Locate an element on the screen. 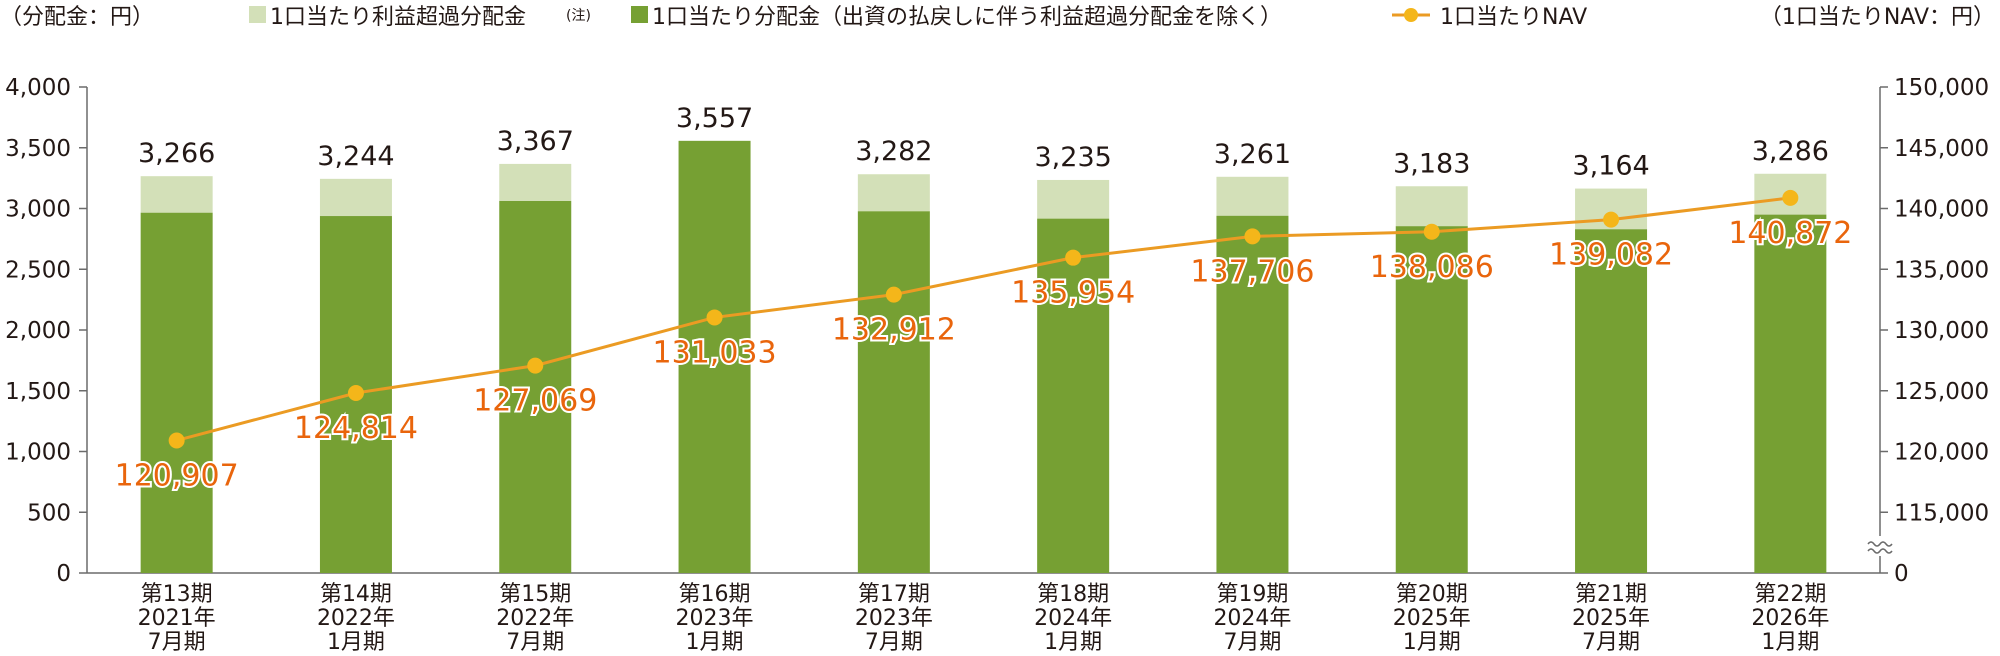 The image size is (2000, 656). legend-swatch-nav-marker is located at coordinates (1411, 15).